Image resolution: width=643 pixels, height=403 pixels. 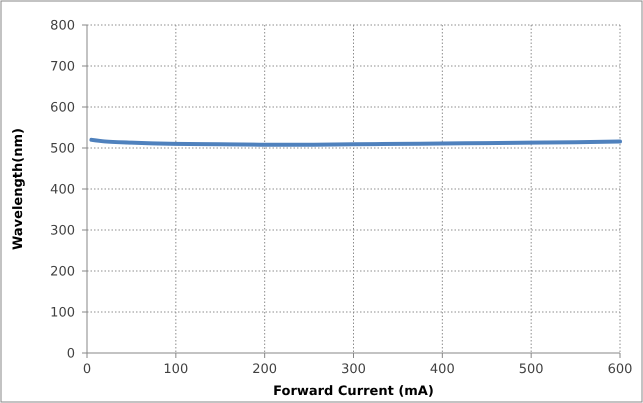 What do you see at coordinates (175, 369) in the screenshot?
I see `x-tick-label: 100` at bounding box center [175, 369].